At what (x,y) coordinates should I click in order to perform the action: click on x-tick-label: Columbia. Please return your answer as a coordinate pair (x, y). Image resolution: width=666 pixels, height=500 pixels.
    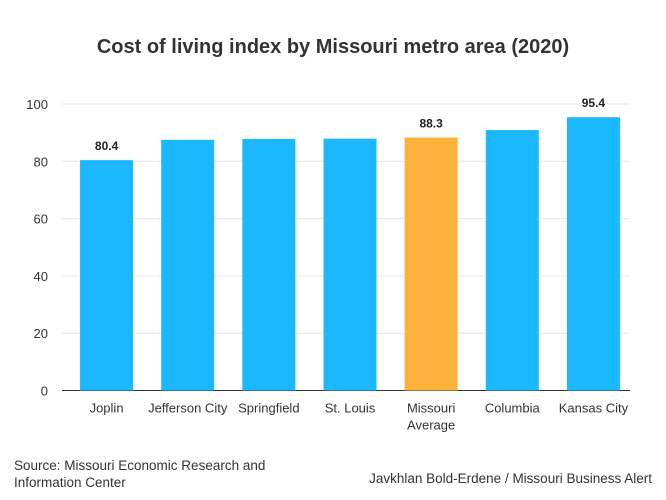
    Looking at the image, I should click on (513, 408).